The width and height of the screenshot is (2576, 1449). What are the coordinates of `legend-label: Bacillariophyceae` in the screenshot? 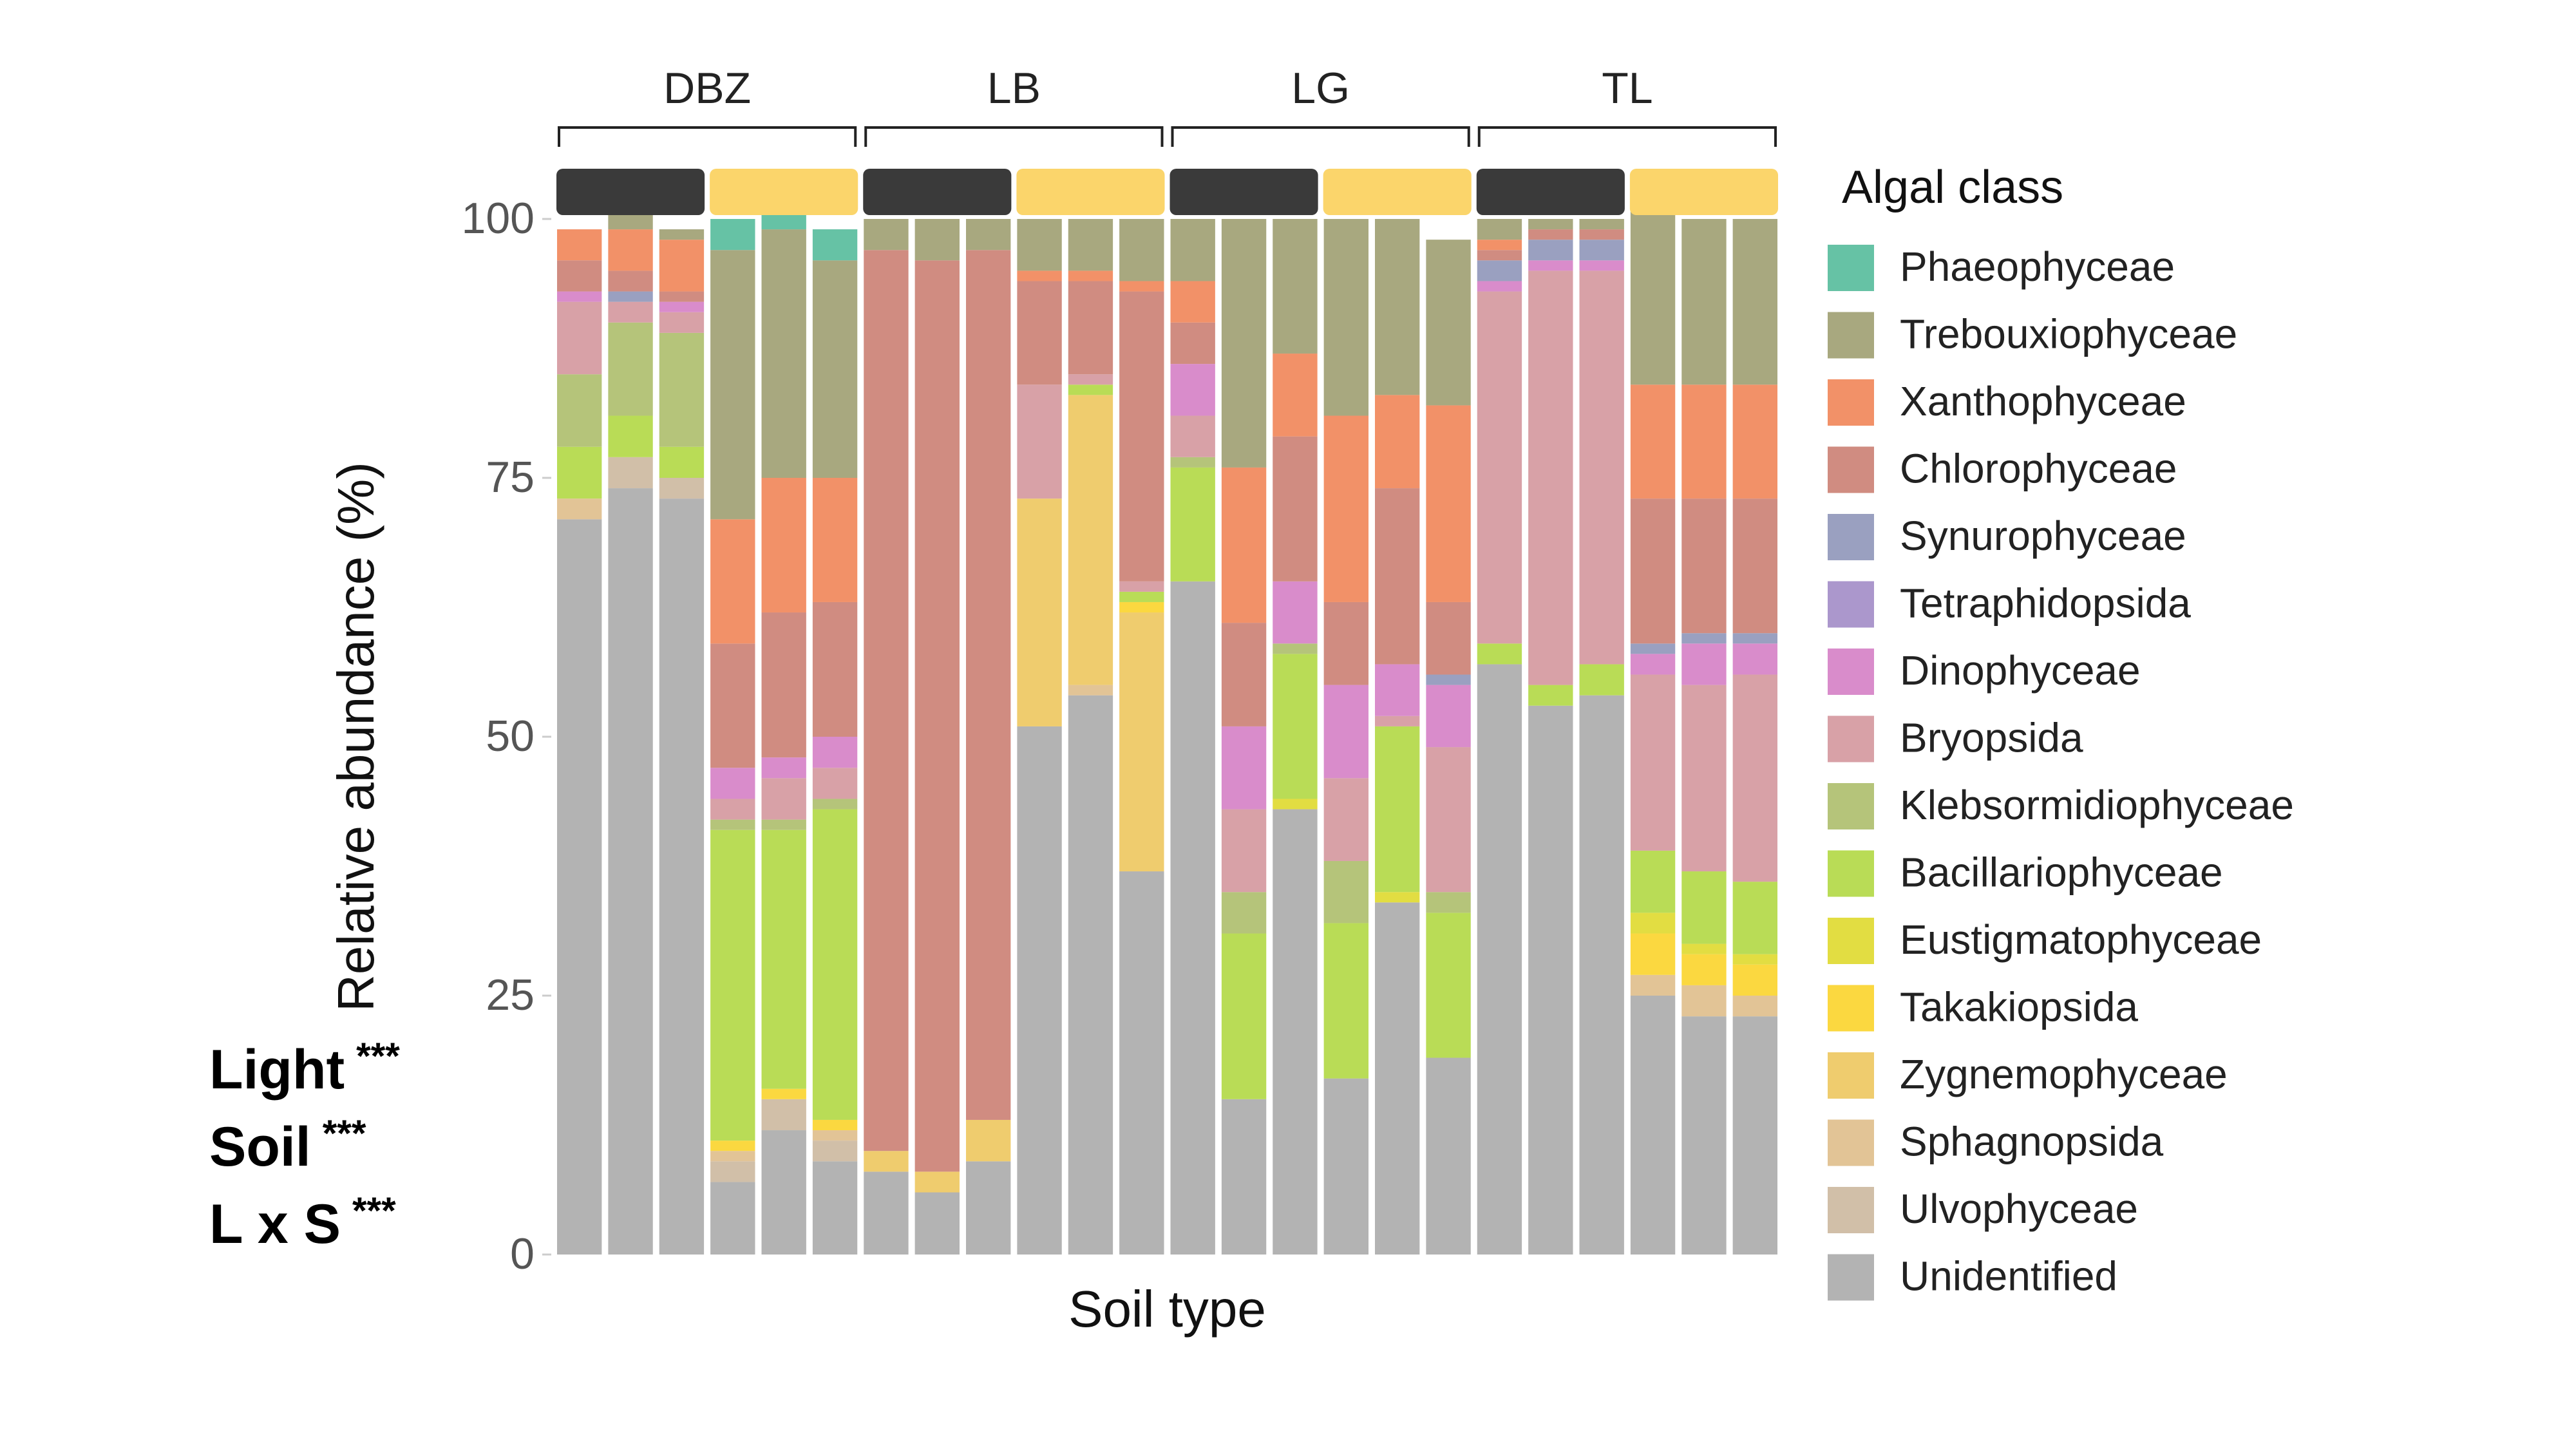 It's located at (2061, 873).